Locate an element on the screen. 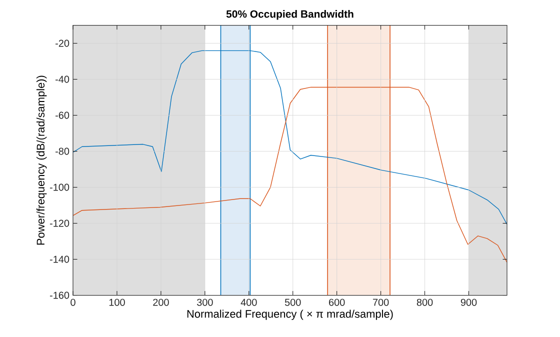 This screenshot has width=560, height=337. x-tick-label: 0 is located at coordinates (73, 302).